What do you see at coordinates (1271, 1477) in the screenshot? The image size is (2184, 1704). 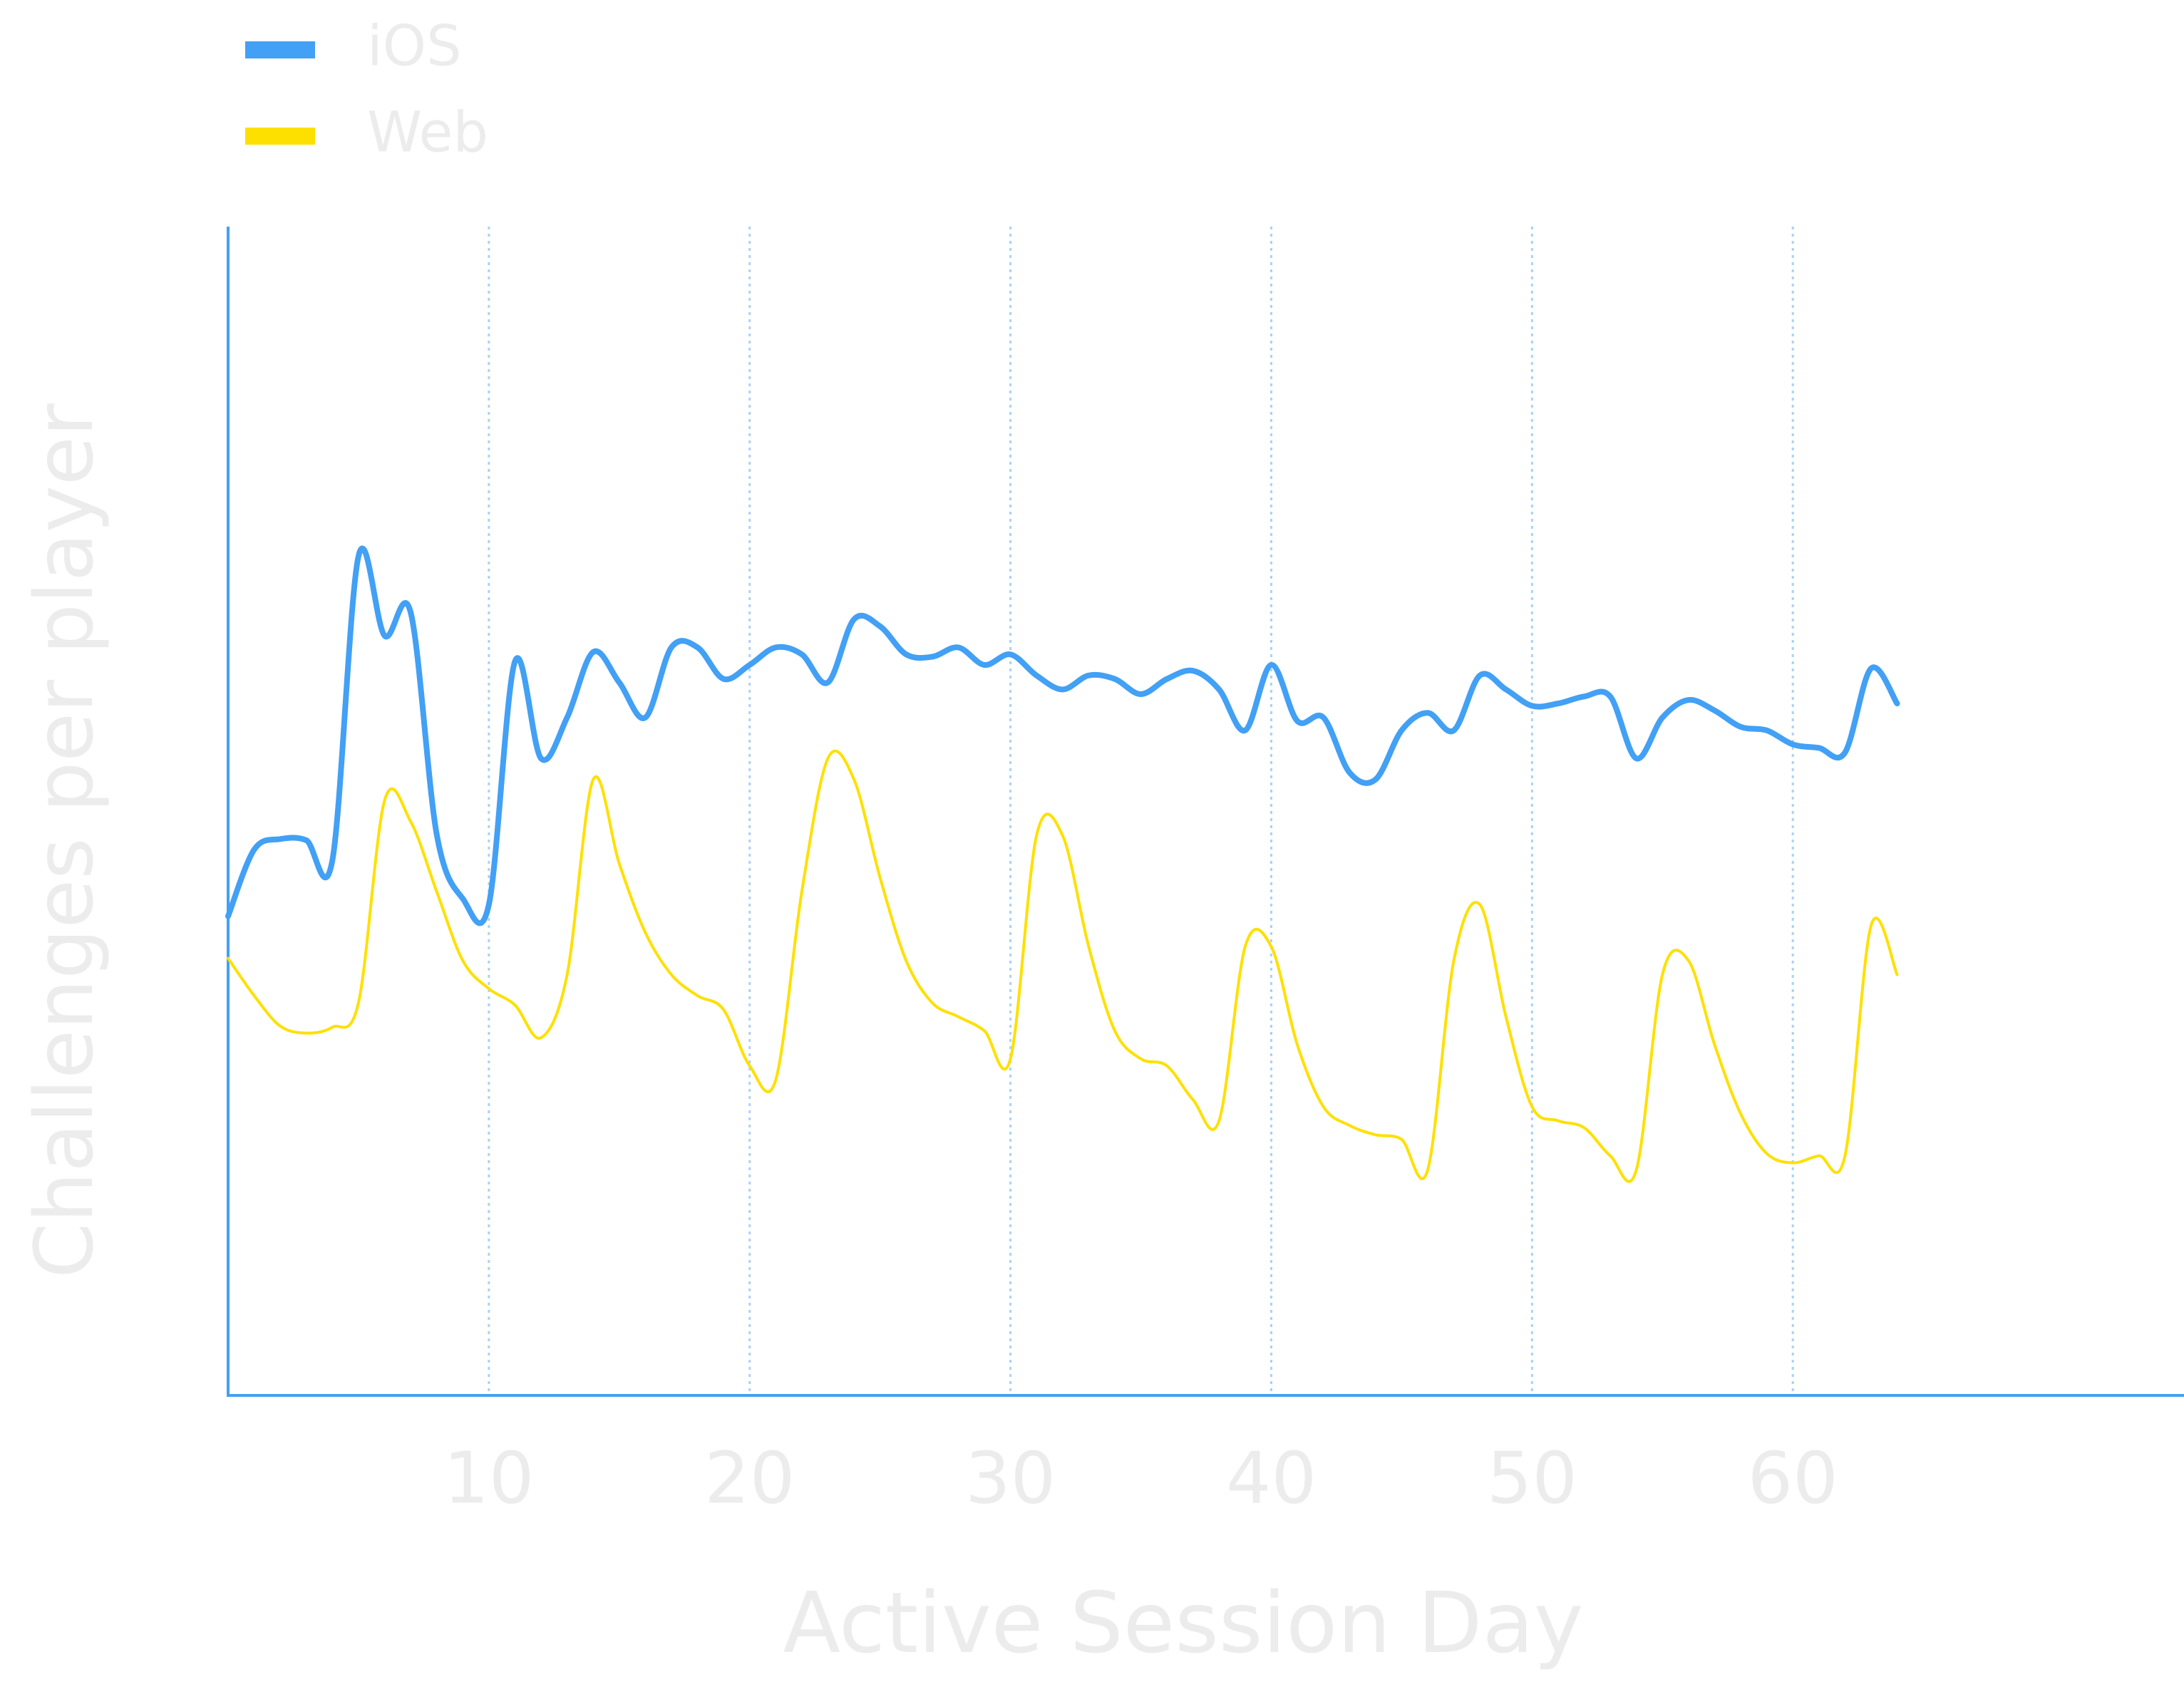 I see `x-tick-label: 40` at bounding box center [1271, 1477].